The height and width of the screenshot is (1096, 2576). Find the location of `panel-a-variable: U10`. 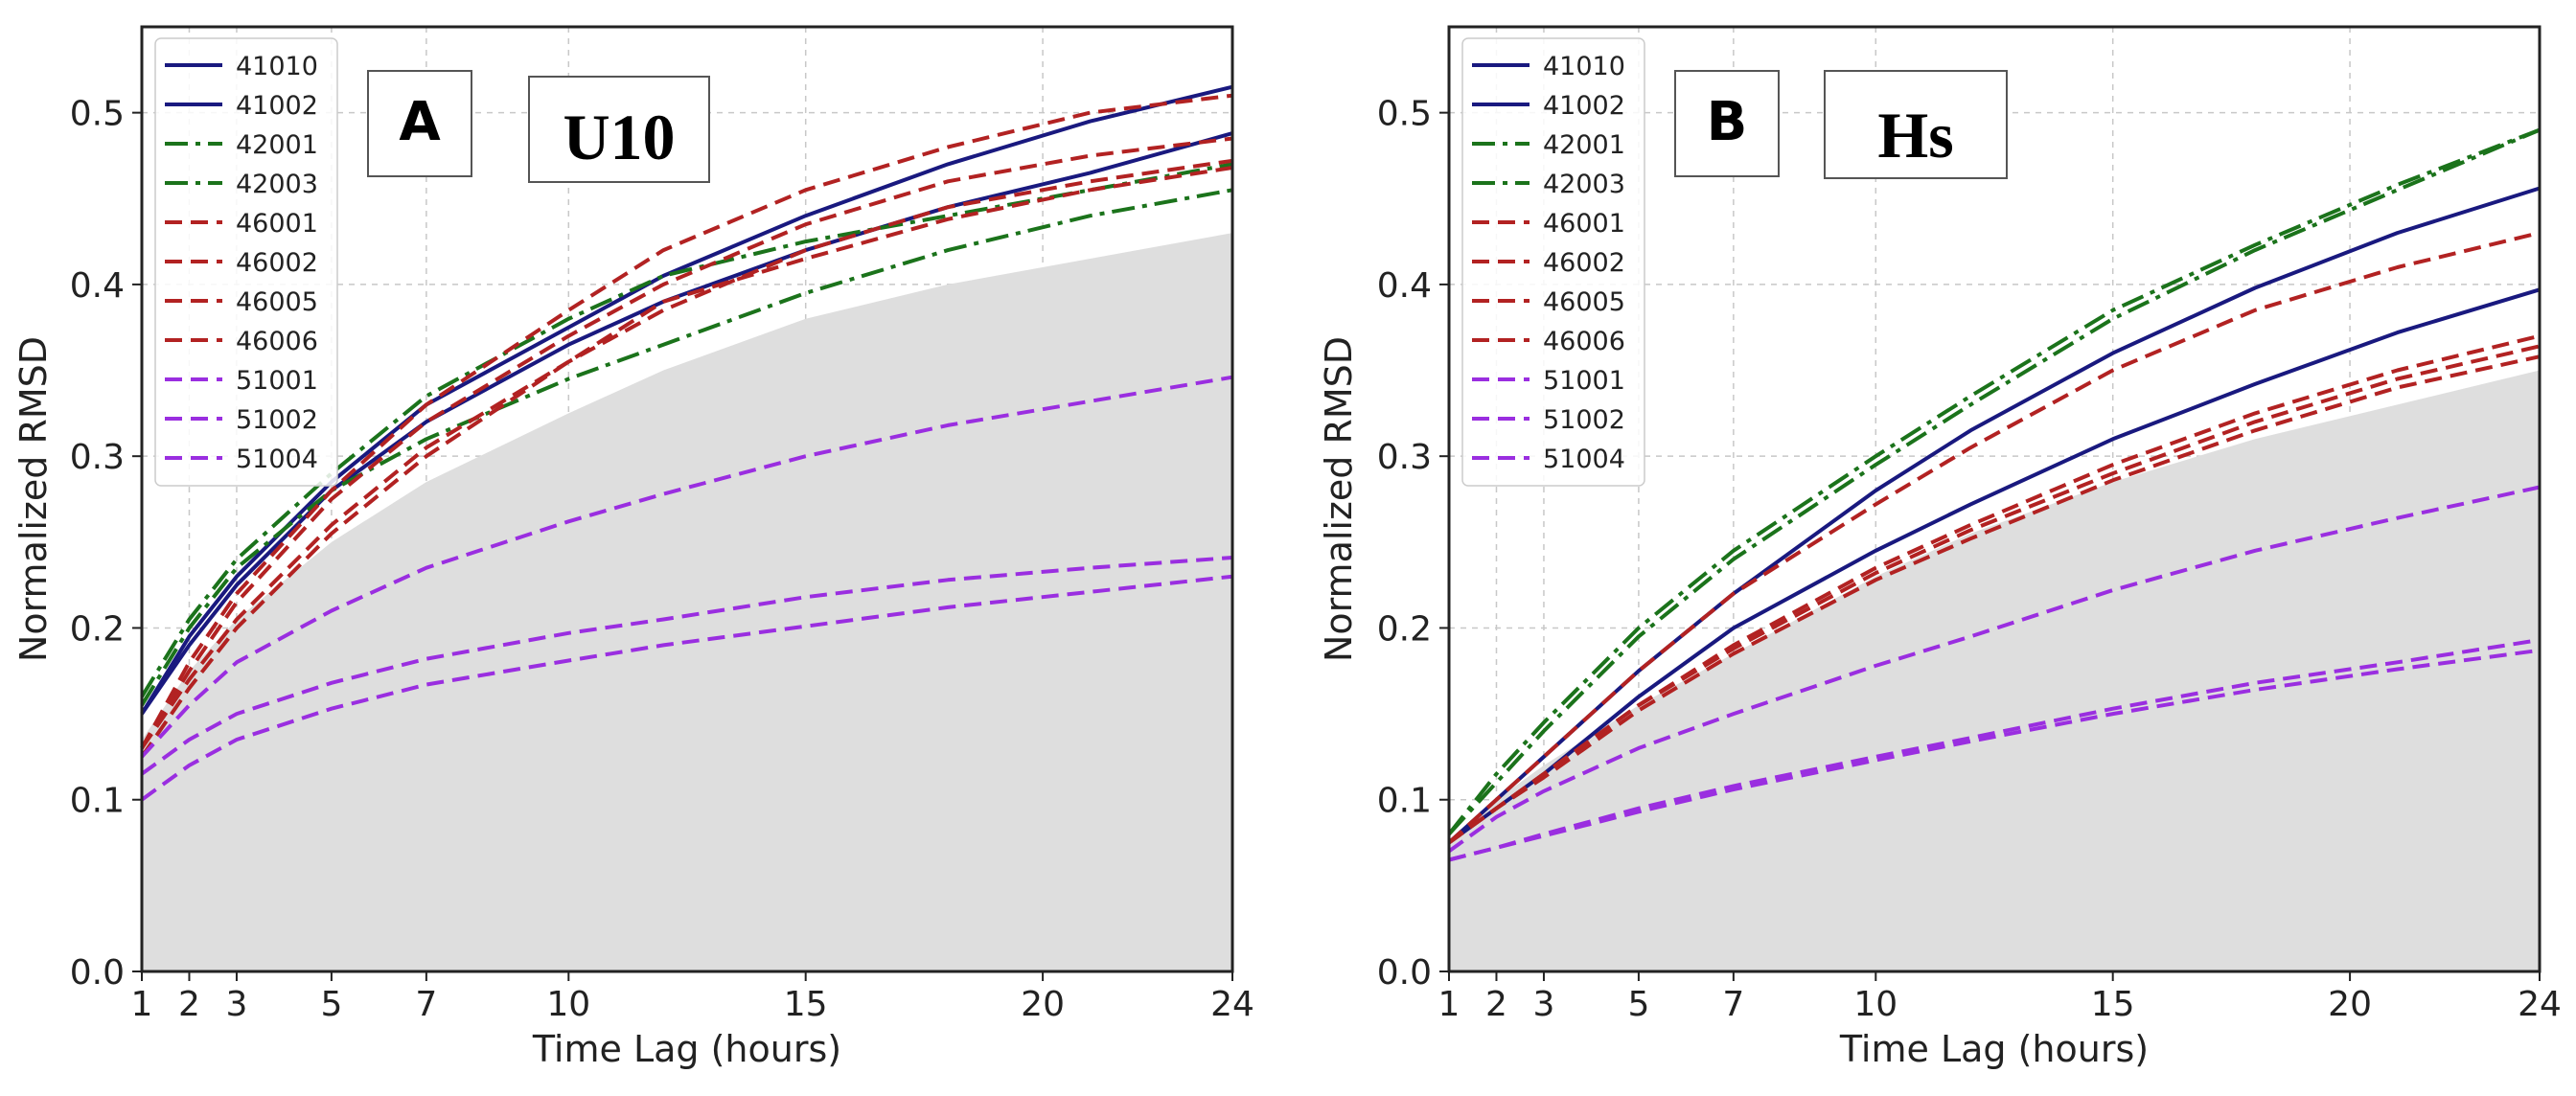

panel-a-variable: U10 is located at coordinates (619, 137).